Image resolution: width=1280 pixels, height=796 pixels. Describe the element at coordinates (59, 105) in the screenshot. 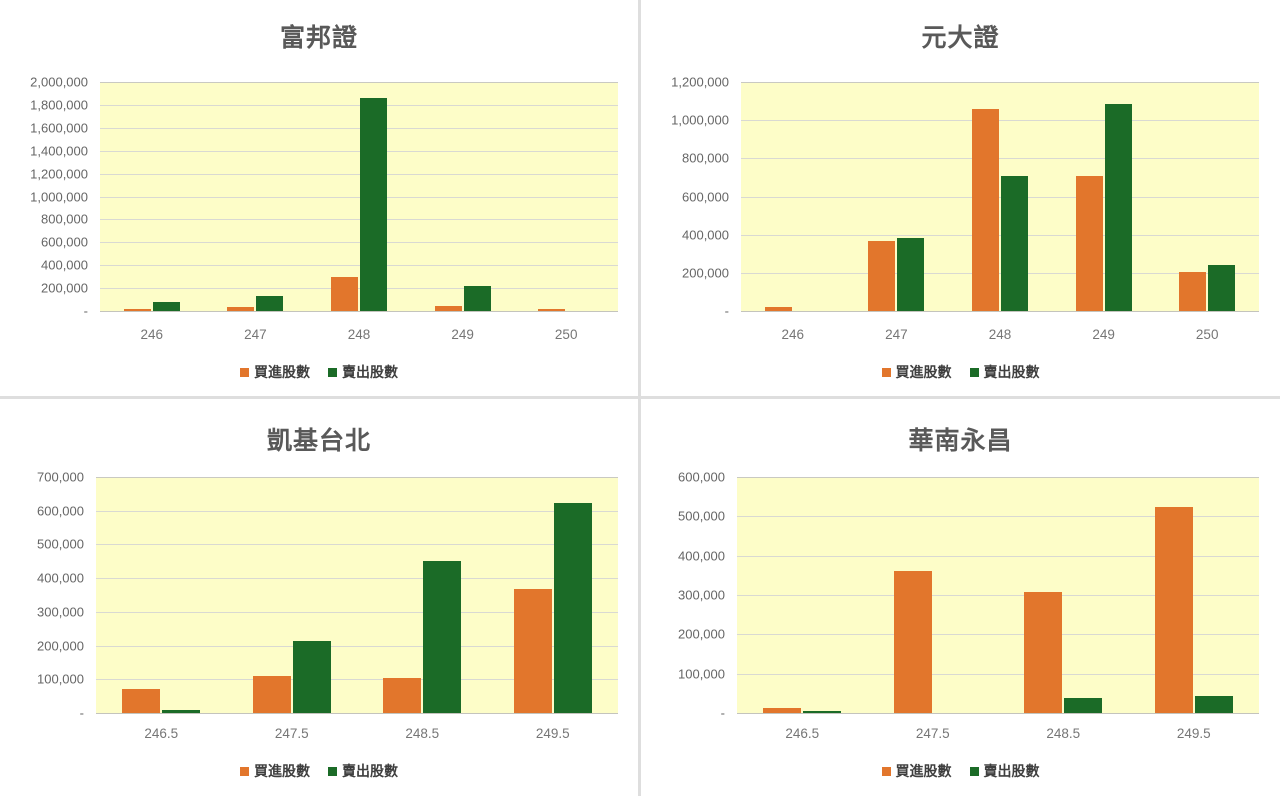

I see `y-axis-tick-label: 1,800,000` at that location.